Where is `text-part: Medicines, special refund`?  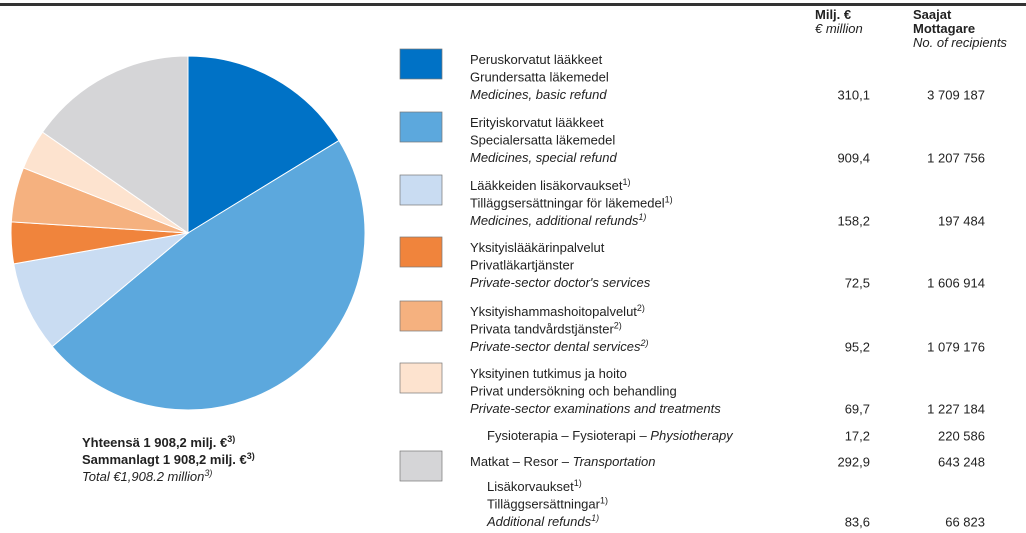
text-part: Medicines, special refund is located at coordinates (543, 157).